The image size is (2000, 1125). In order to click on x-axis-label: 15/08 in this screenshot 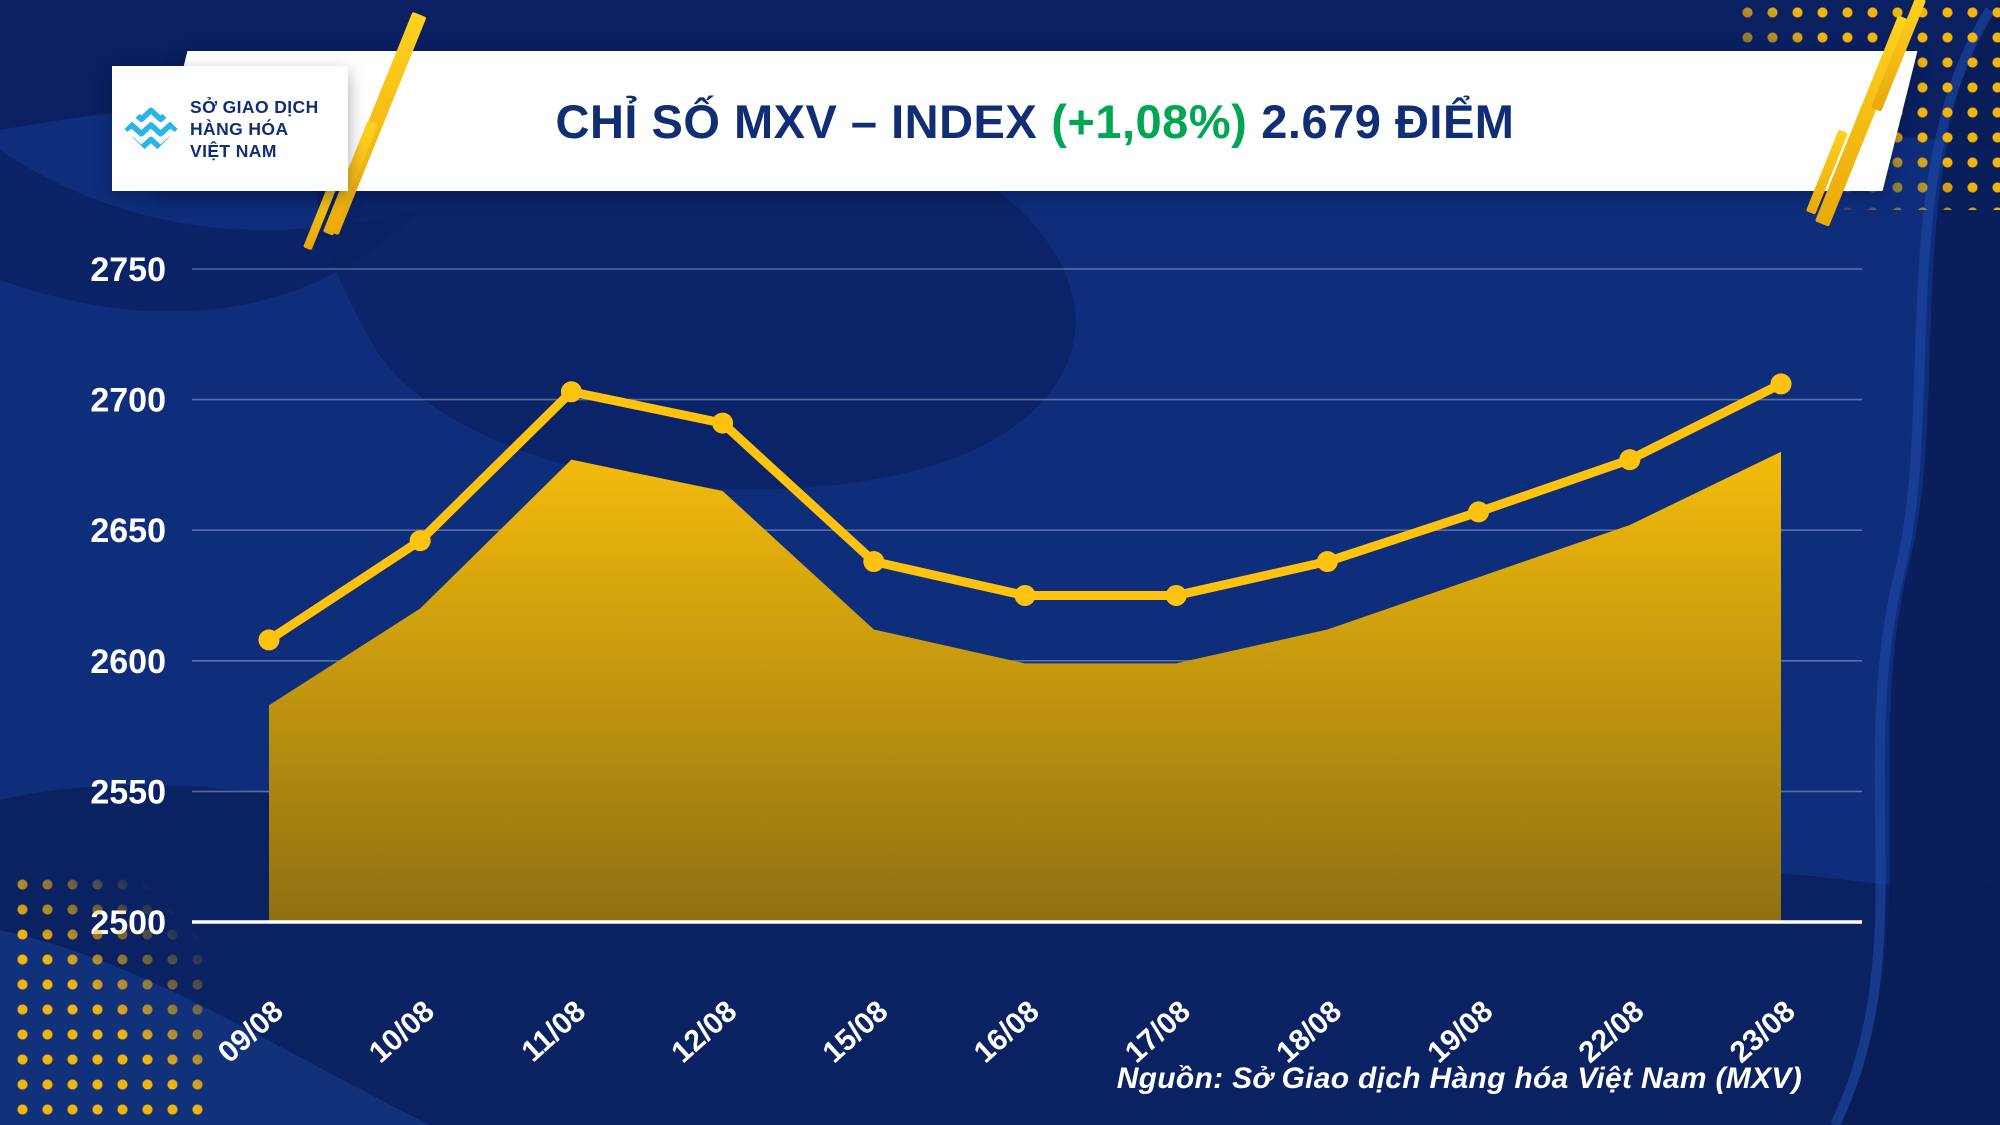, I will do `click(856, 1032)`.